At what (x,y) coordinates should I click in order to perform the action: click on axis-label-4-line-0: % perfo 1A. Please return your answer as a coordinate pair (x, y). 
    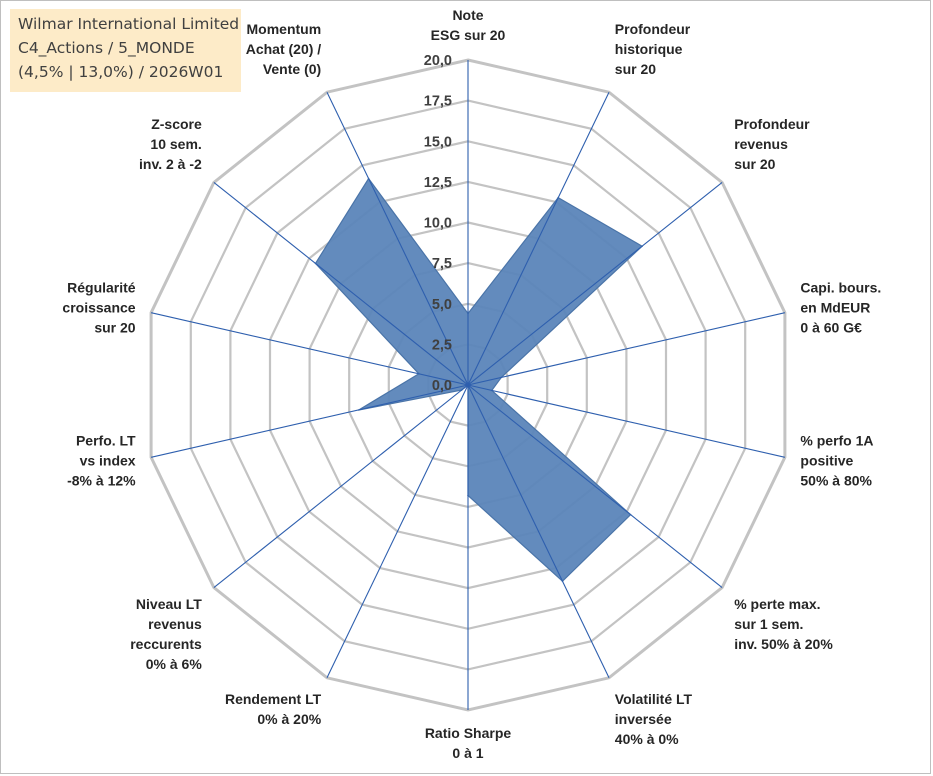
    Looking at the image, I should click on (836, 440).